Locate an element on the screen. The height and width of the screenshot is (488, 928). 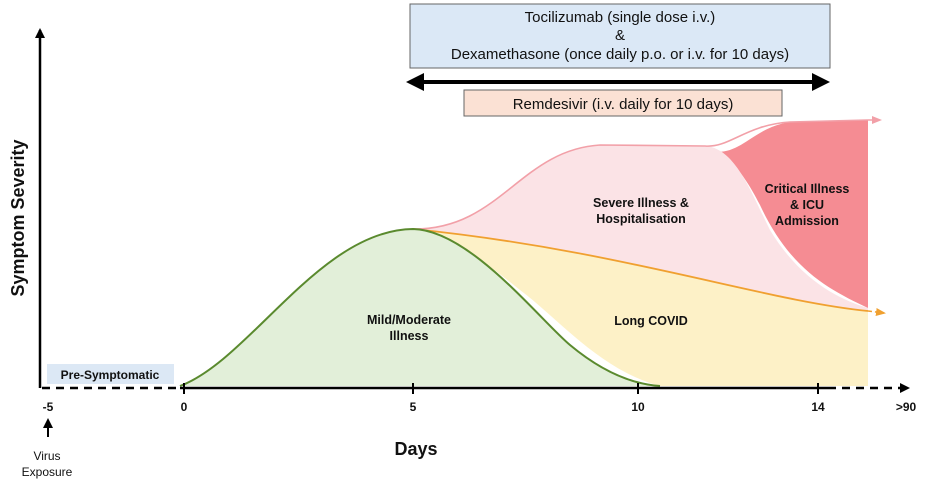
tick-label-90: >90 is located at coordinates (906, 407).